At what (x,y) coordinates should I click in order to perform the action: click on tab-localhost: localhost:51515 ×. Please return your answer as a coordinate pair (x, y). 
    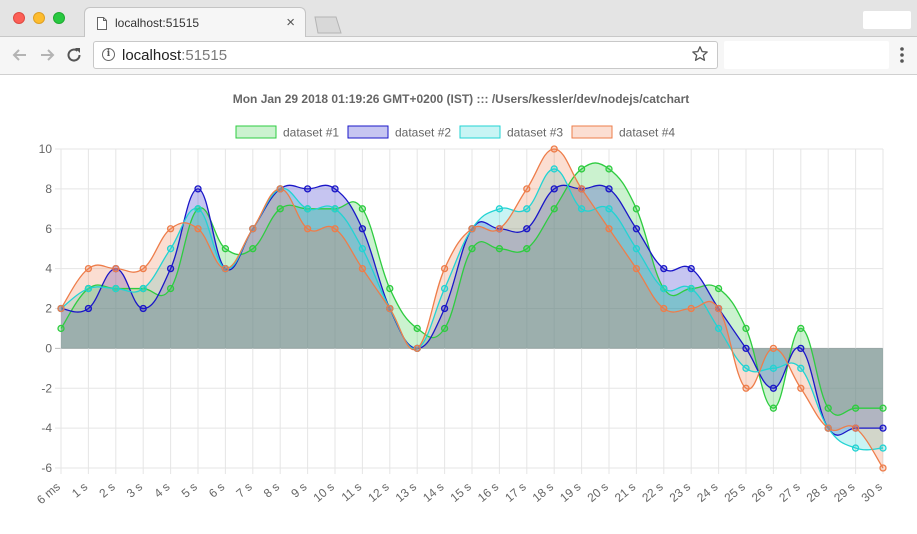
    Looking at the image, I should click on (195, 22).